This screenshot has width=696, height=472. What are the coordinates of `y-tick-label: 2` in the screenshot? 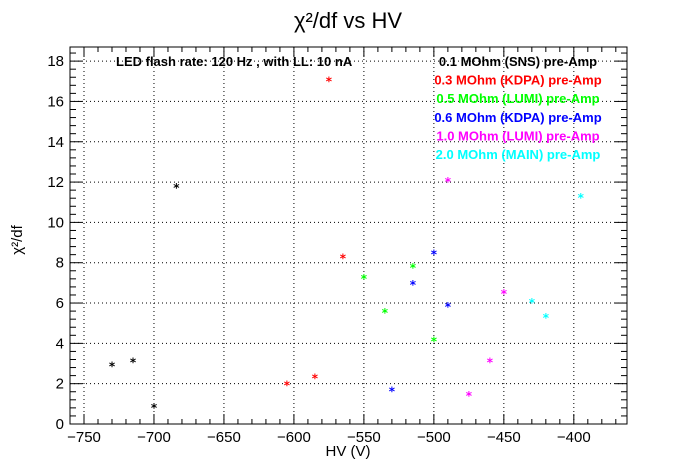 It's located at (60, 384).